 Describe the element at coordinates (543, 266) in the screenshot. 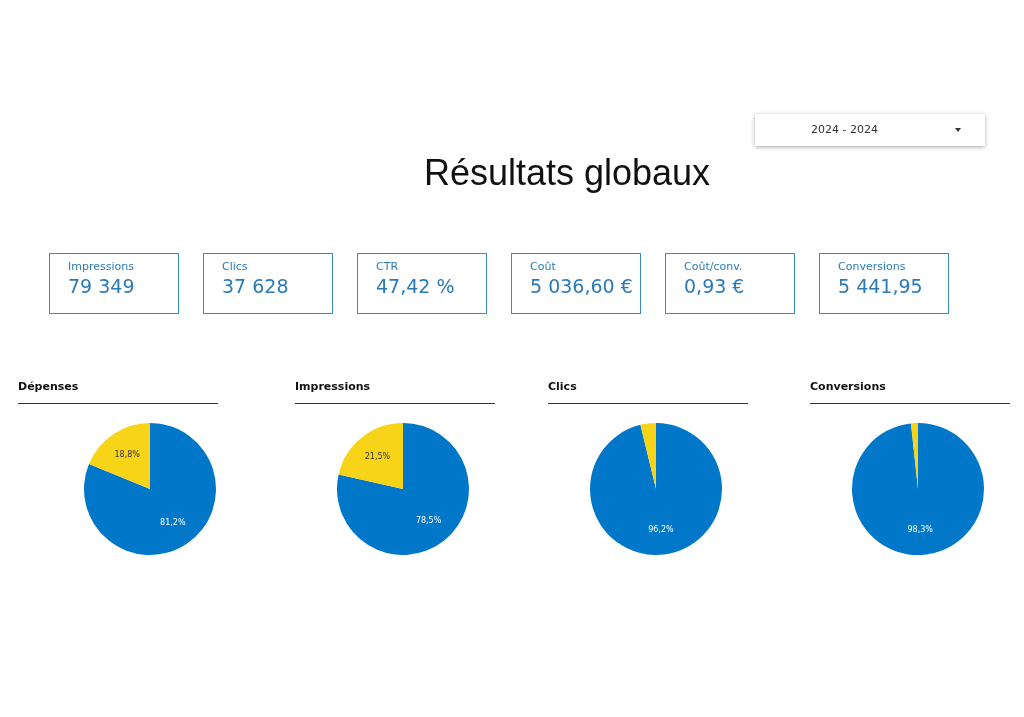

I see `text: Coût` at that location.